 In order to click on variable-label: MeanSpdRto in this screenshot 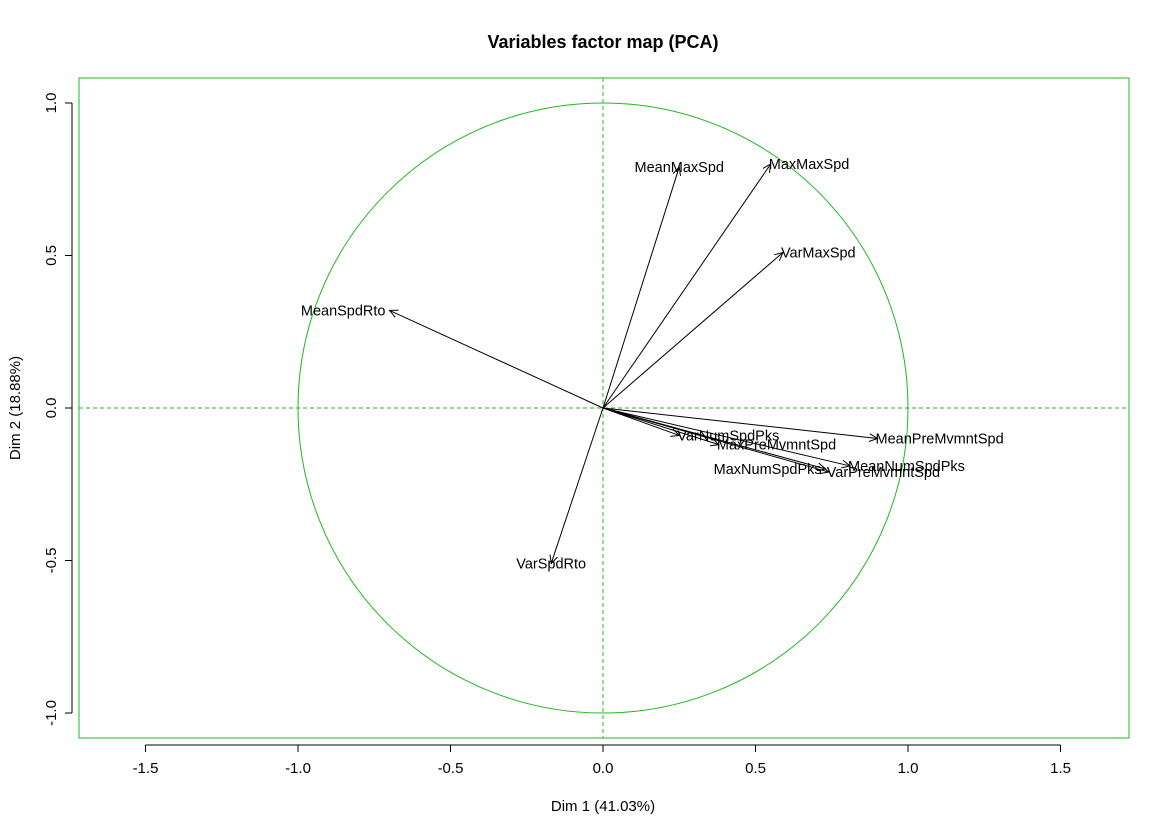, I will do `click(343, 311)`.